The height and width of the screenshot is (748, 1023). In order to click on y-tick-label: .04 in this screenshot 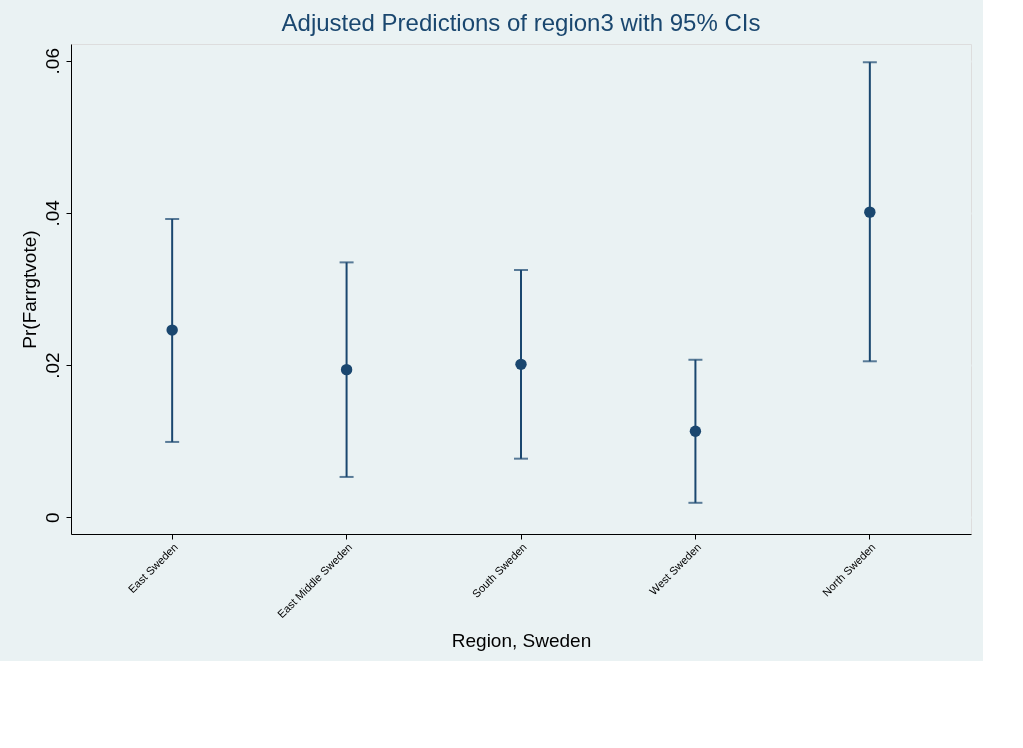, I will do `click(52, 213)`.